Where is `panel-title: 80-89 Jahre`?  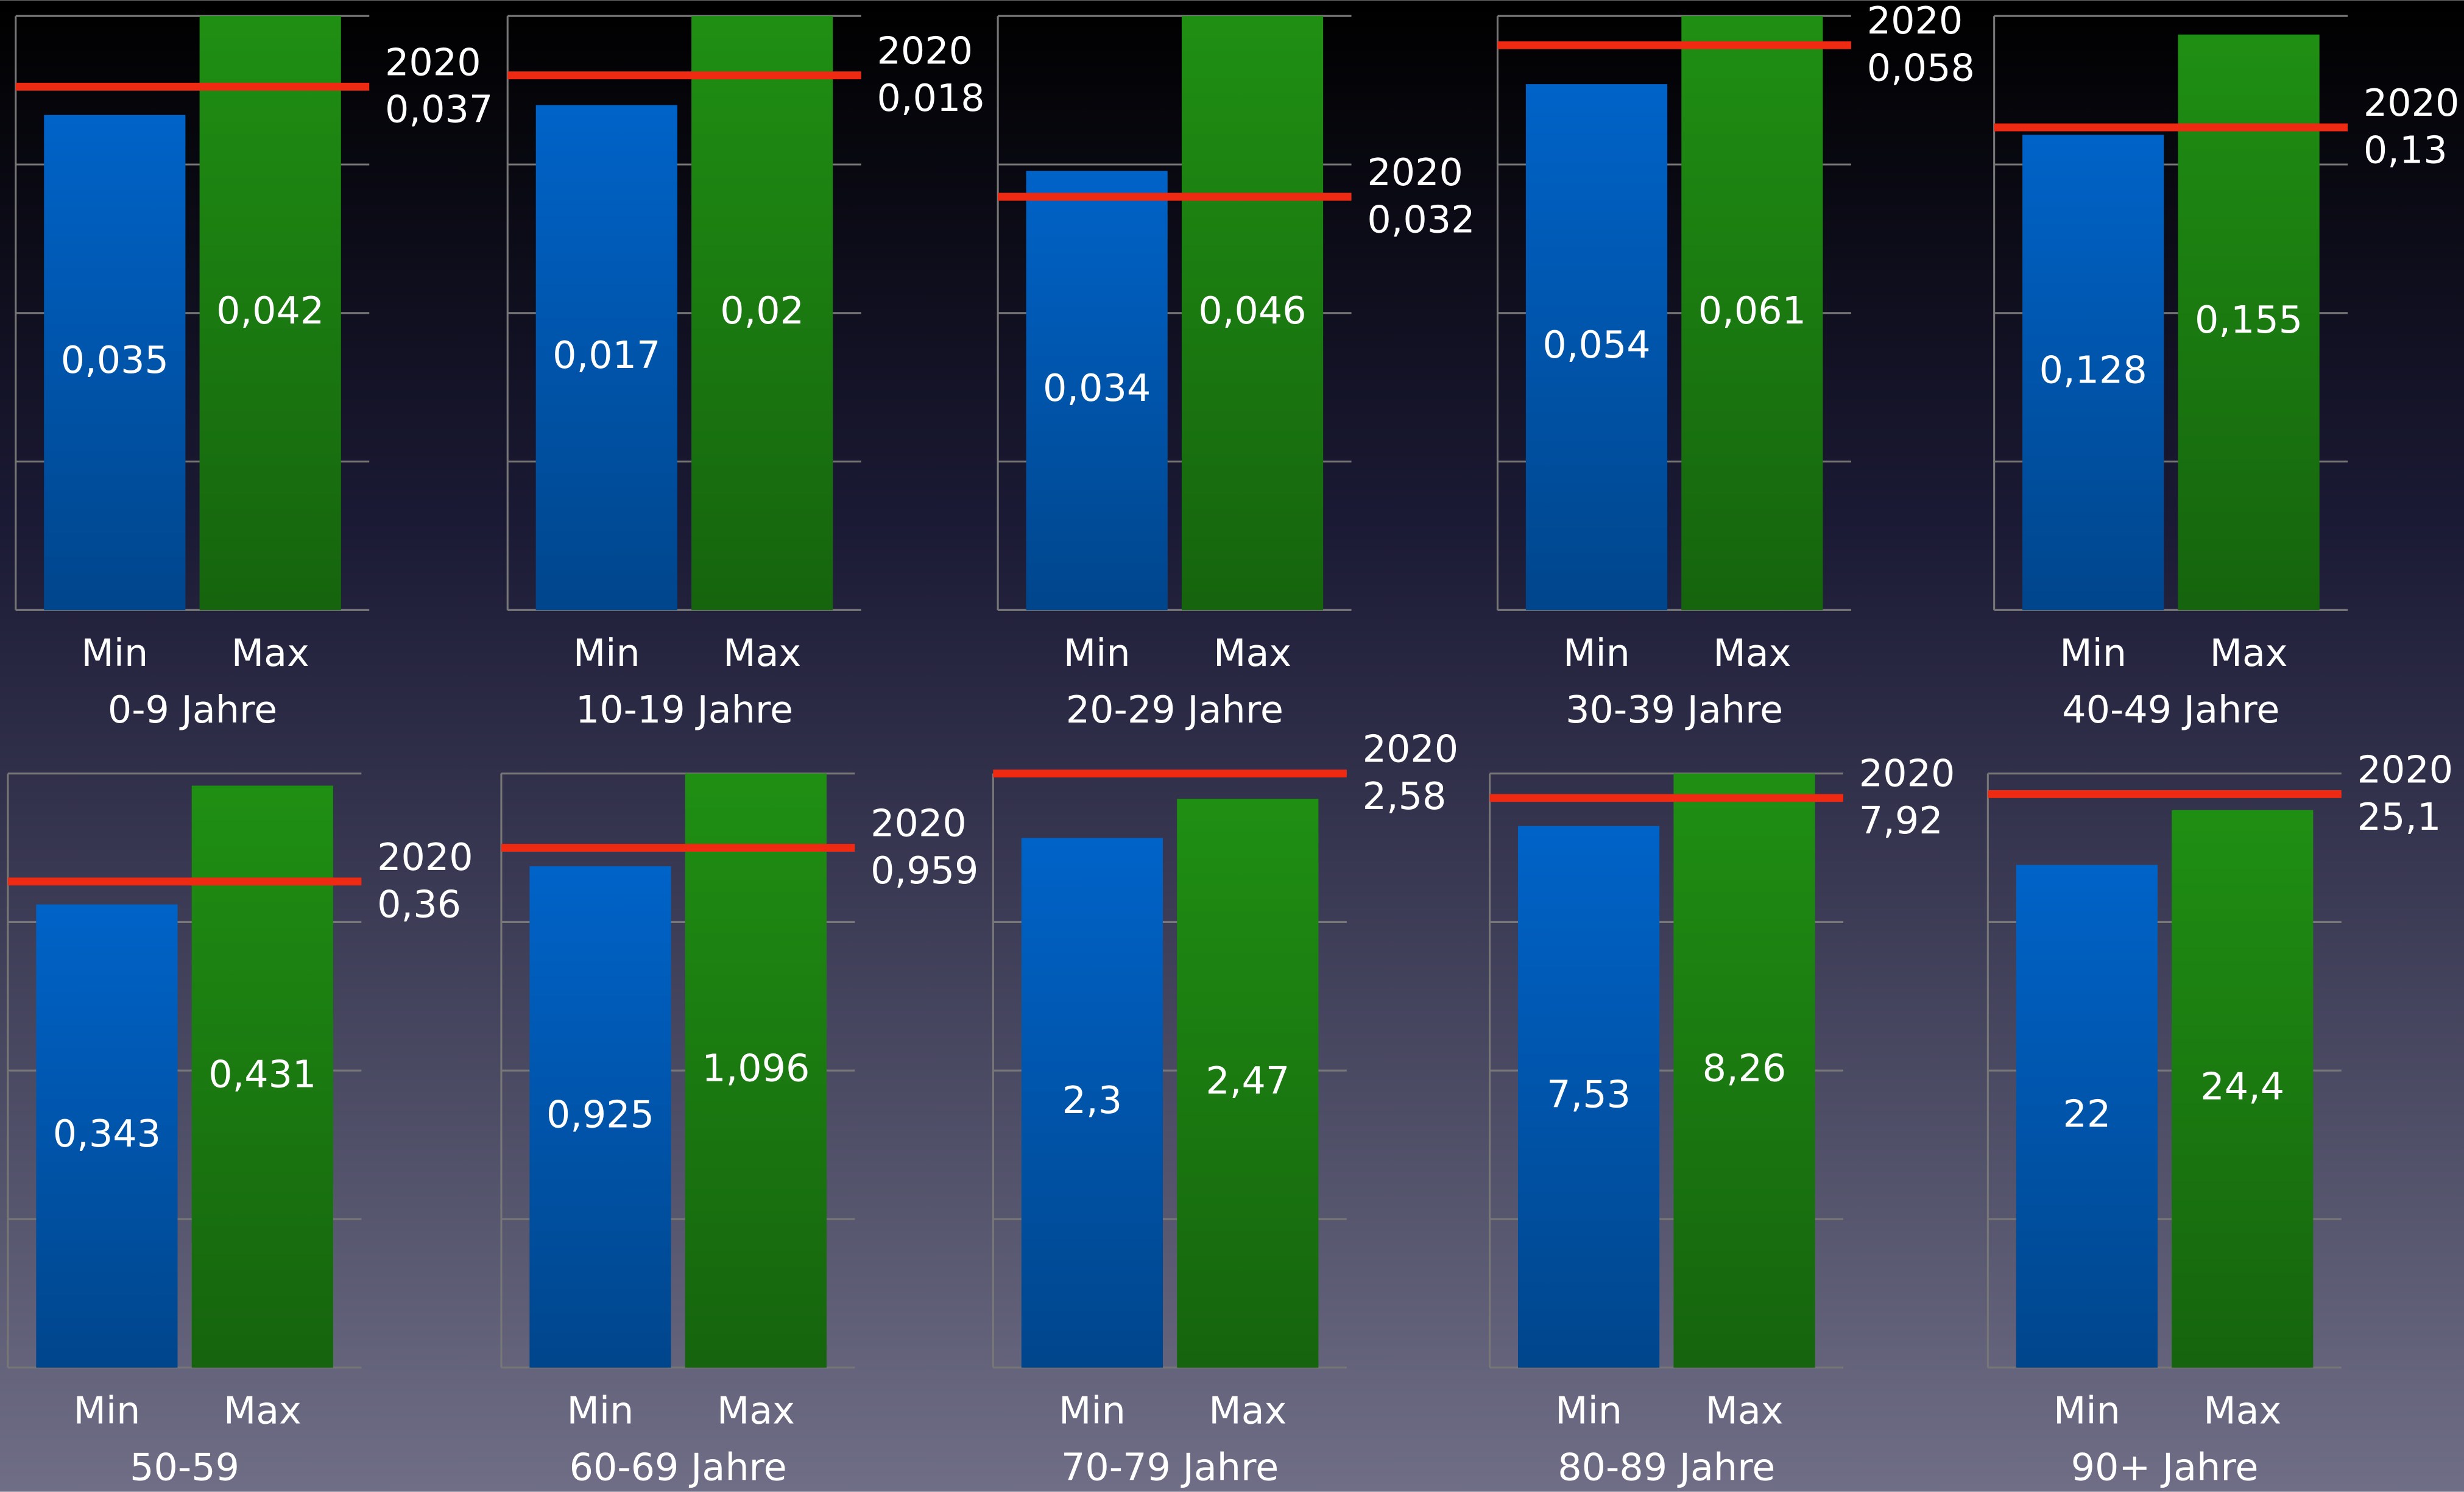 panel-title: 80-89 Jahre is located at coordinates (1666, 1468).